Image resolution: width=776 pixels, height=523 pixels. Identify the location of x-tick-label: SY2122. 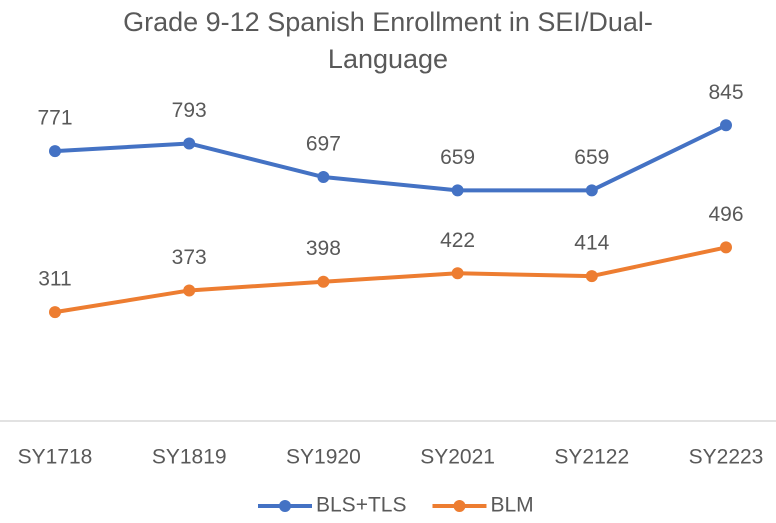
(591, 457).